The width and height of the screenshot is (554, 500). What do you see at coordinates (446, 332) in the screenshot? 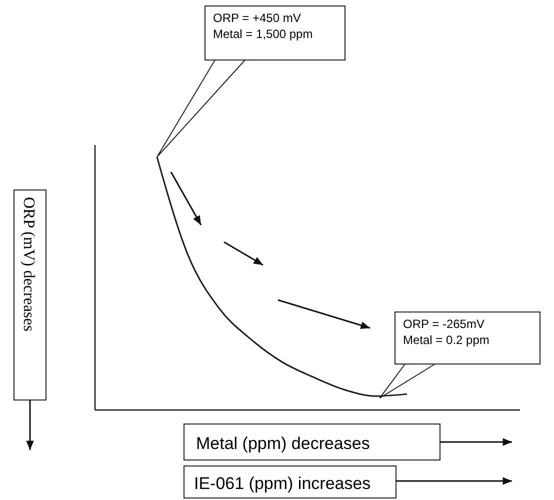
I see `annotation: ORP = -265mV Metal = 0.2 ppm` at bounding box center [446, 332].